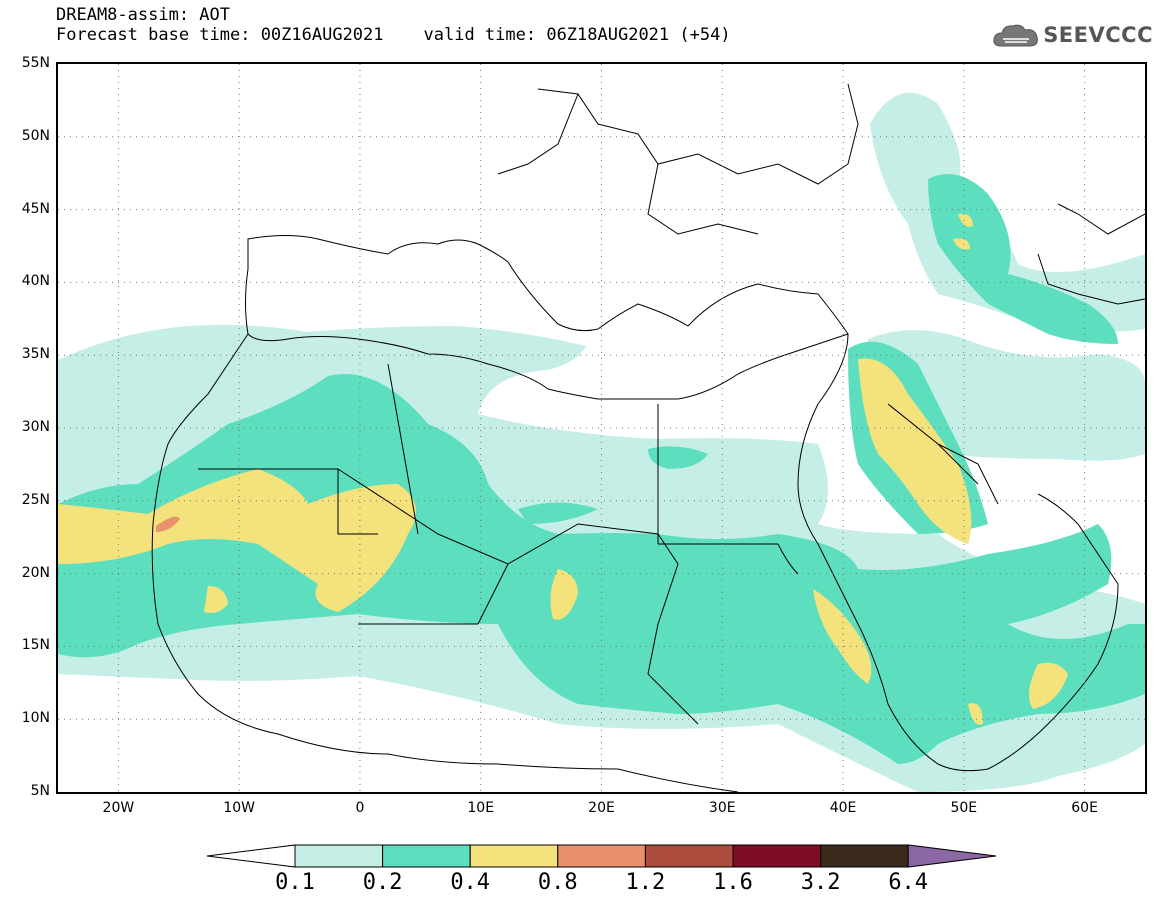  I want to click on lon-tick-label: 30E, so click(722, 808).